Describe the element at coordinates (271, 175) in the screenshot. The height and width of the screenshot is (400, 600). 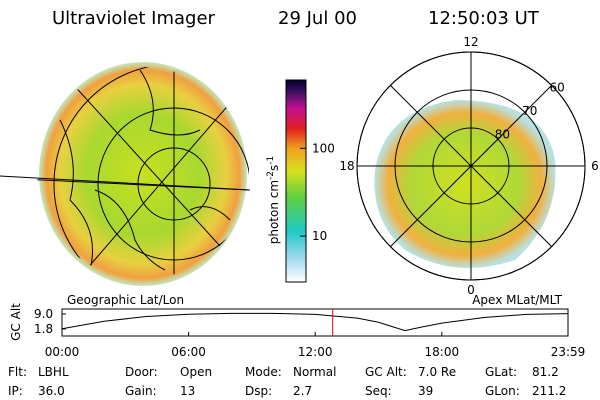
I see `colorbar-label-part: -2` at that location.